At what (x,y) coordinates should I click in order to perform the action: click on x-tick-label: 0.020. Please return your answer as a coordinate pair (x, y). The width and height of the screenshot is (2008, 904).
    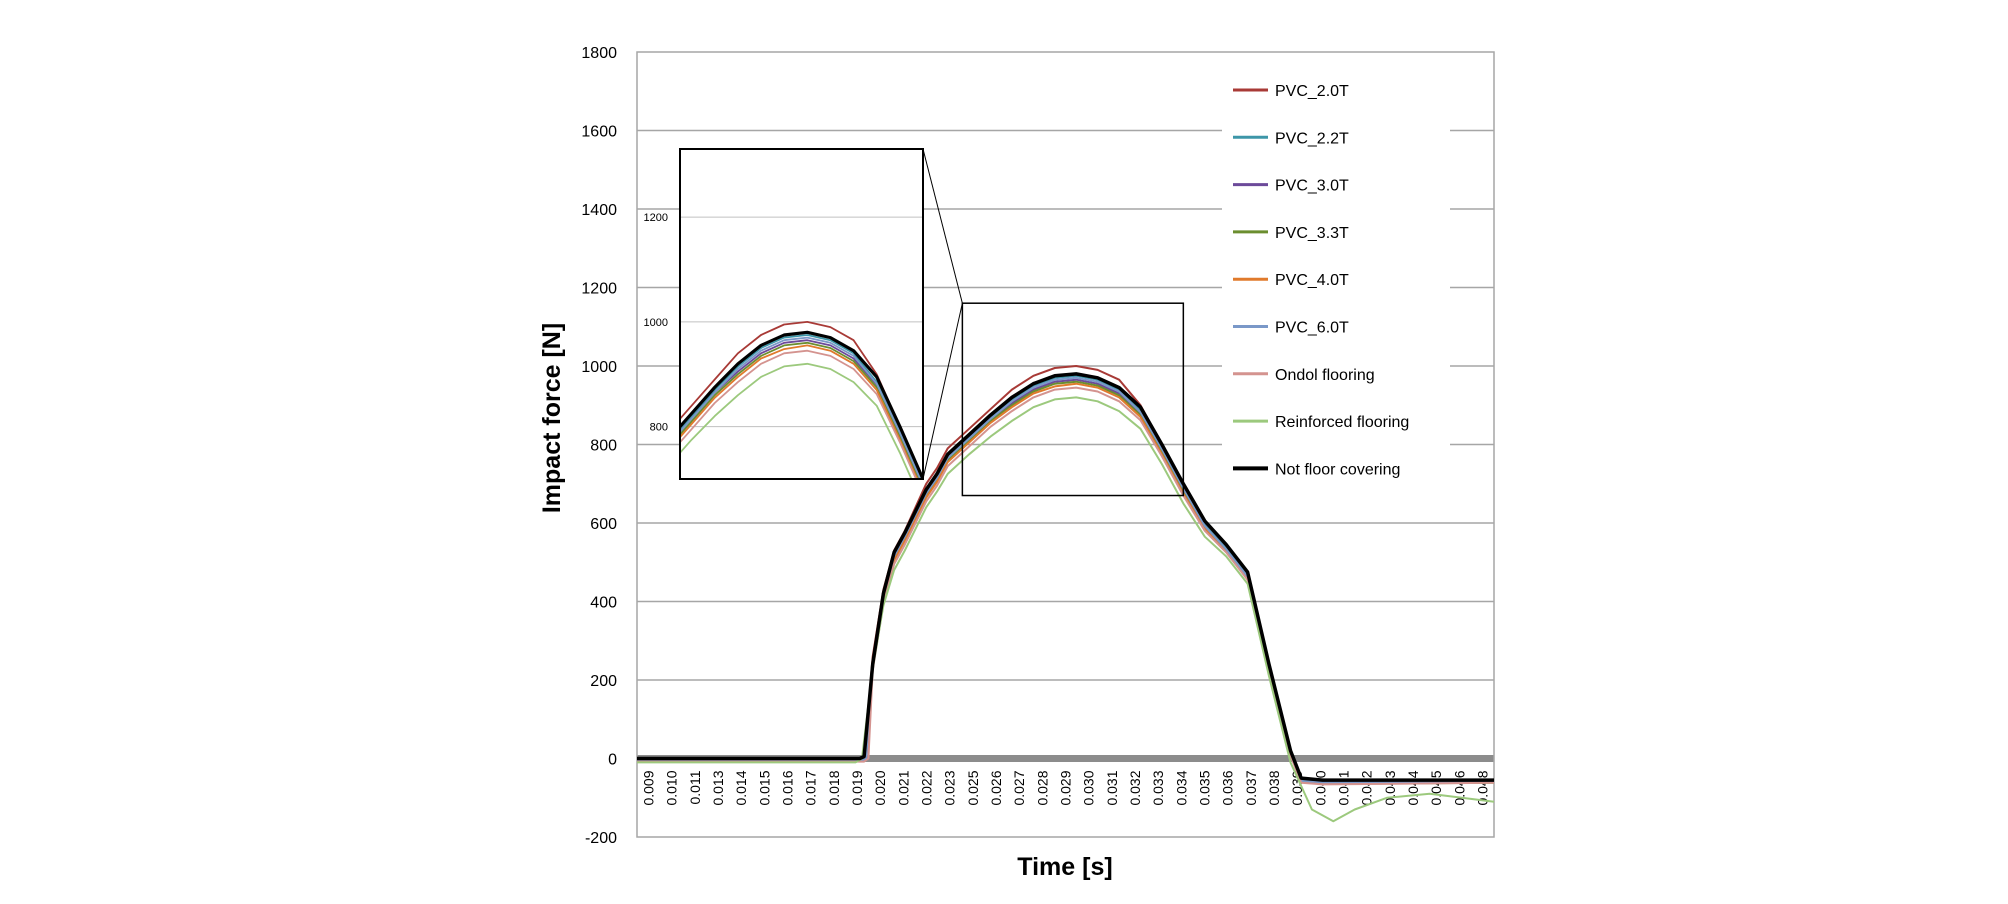
    Looking at the image, I should click on (880, 787).